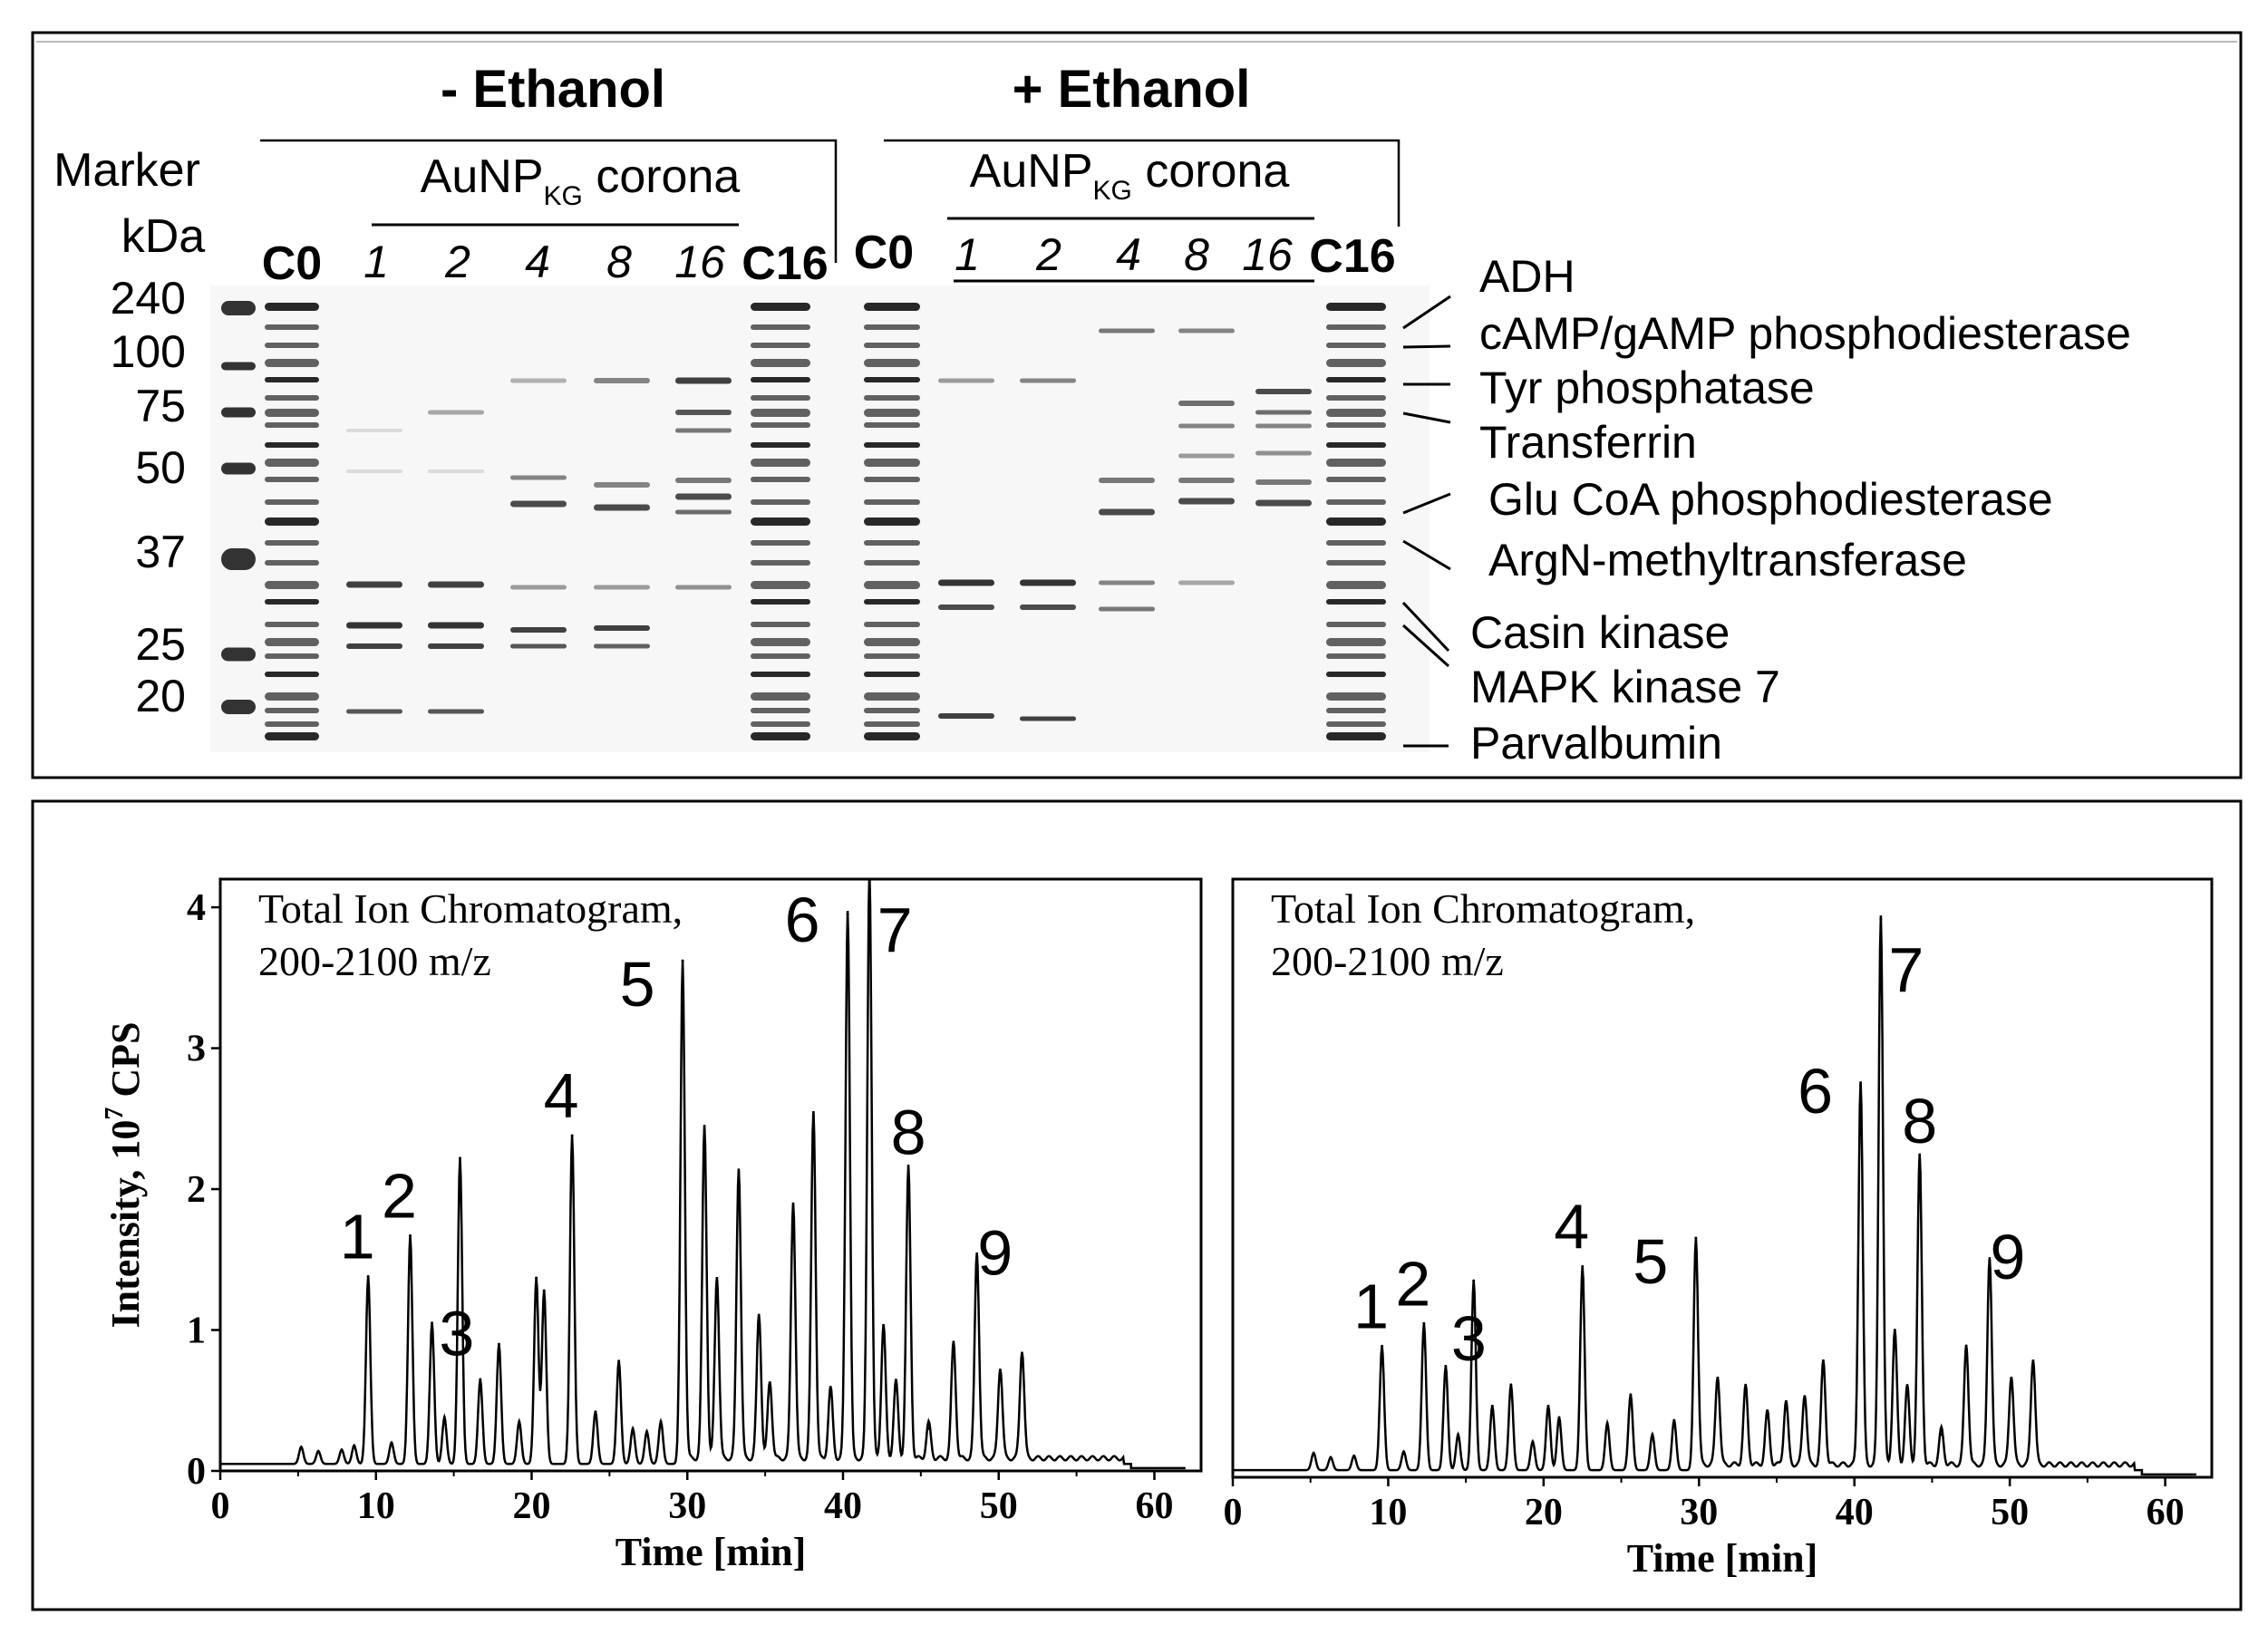  What do you see at coordinates (581, 180) in the screenshot?
I see `corona-label-minus: AuNPKG corona` at bounding box center [581, 180].